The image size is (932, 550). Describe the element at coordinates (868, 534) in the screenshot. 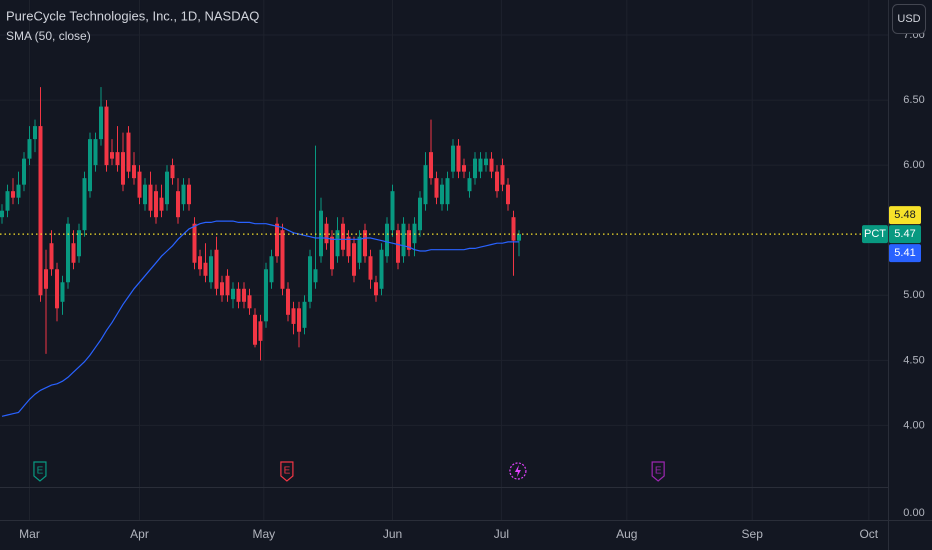

I see `x-tick-label: Oct` at that location.